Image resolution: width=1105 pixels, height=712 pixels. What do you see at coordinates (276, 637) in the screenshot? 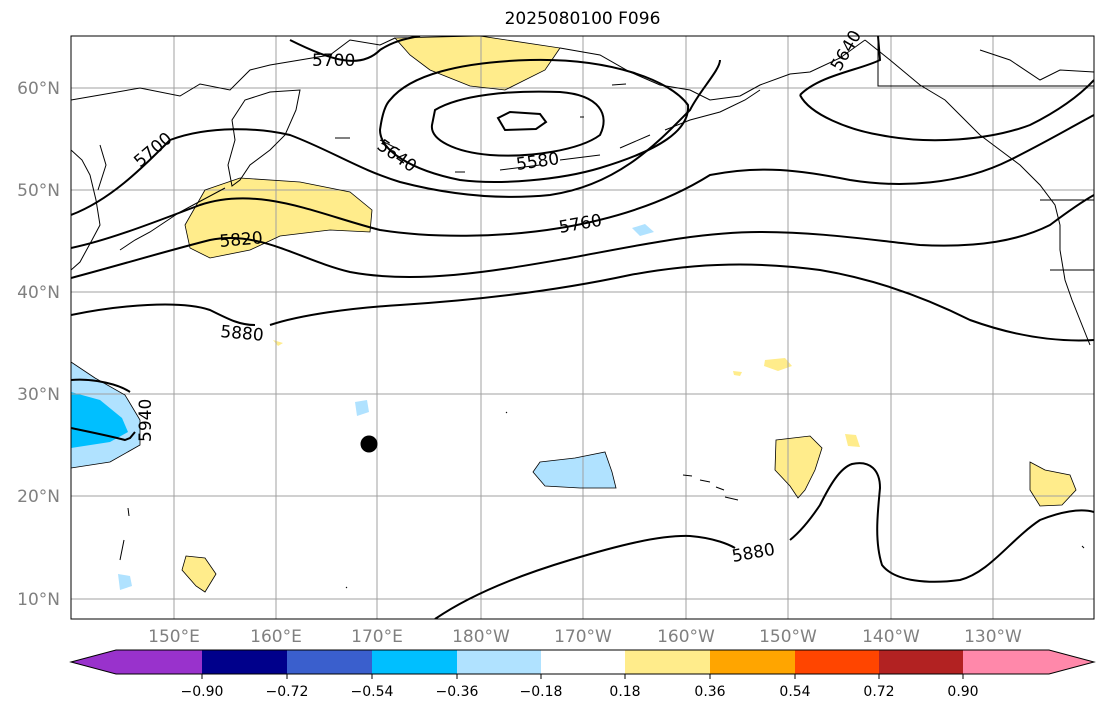
I see `lon-label: 160°E` at bounding box center [276, 637].